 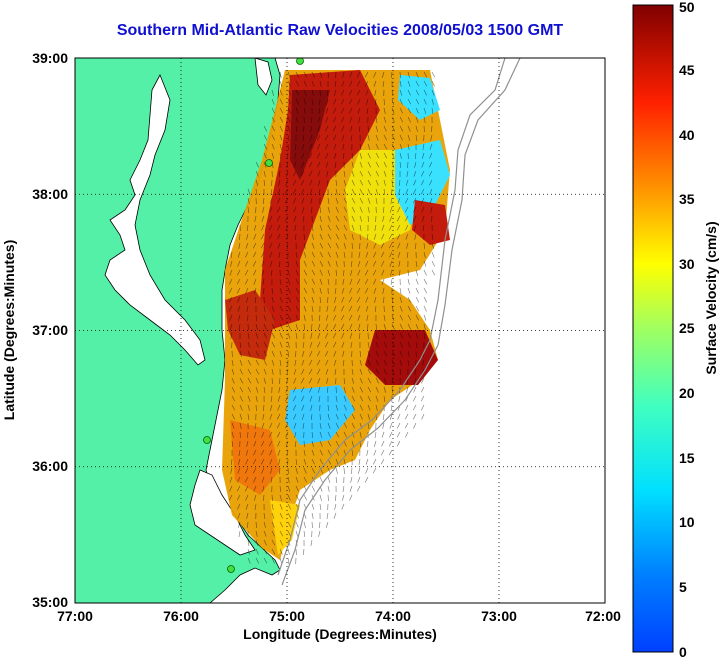 What do you see at coordinates (9, 330) in the screenshot?
I see `y-axis-label: Latitude (Degrees:Minutes)` at bounding box center [9, 330].